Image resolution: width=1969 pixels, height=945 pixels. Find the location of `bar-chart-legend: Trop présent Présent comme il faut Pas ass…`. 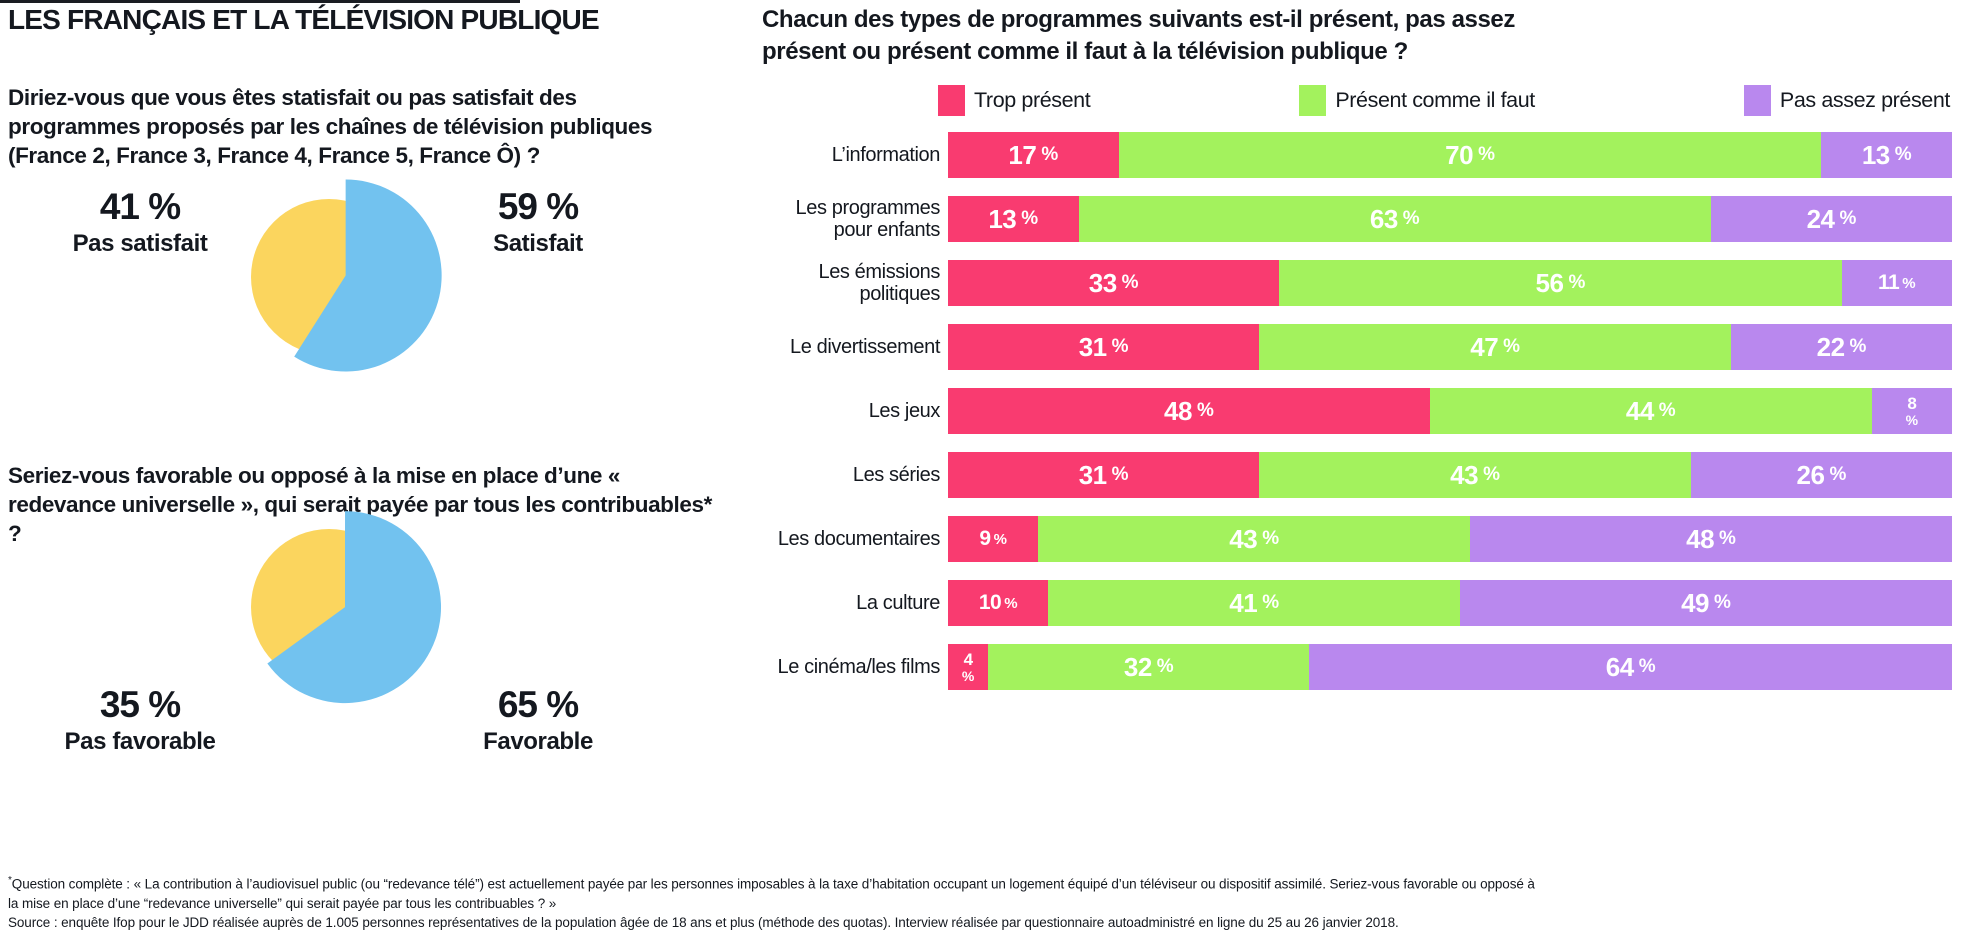

bar-chart-legend: Trop présent Présent comme il faut Pas ass… is located at coordinates (1444, 100).